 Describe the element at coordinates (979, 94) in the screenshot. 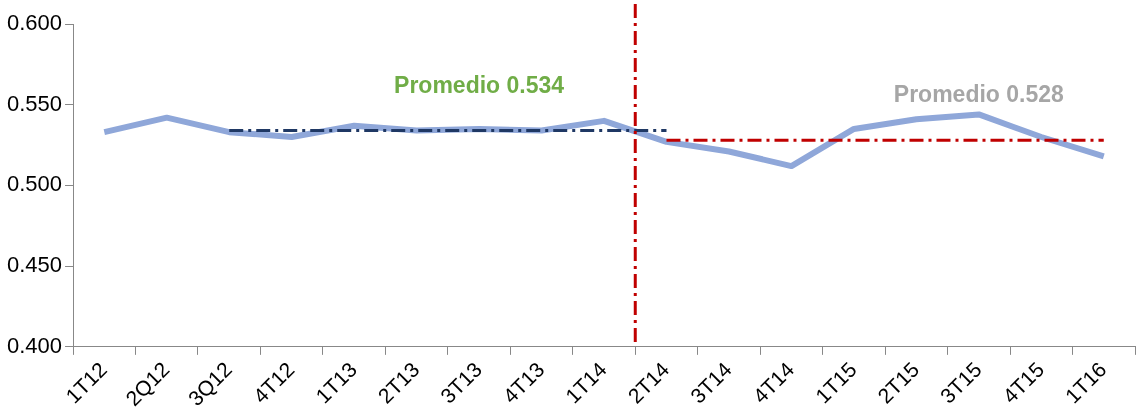

I see `annotation: Promedio 0.528` at that location.